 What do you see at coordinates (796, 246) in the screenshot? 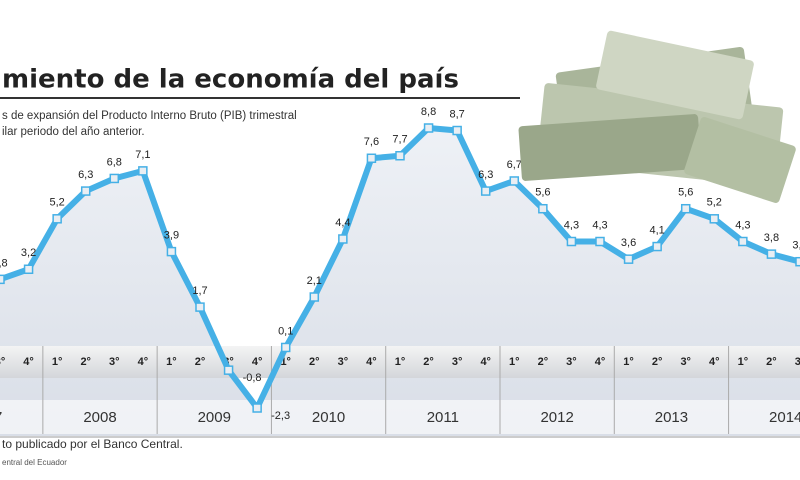
I see `value-label: 3,5` at bounding box center [796, 246].